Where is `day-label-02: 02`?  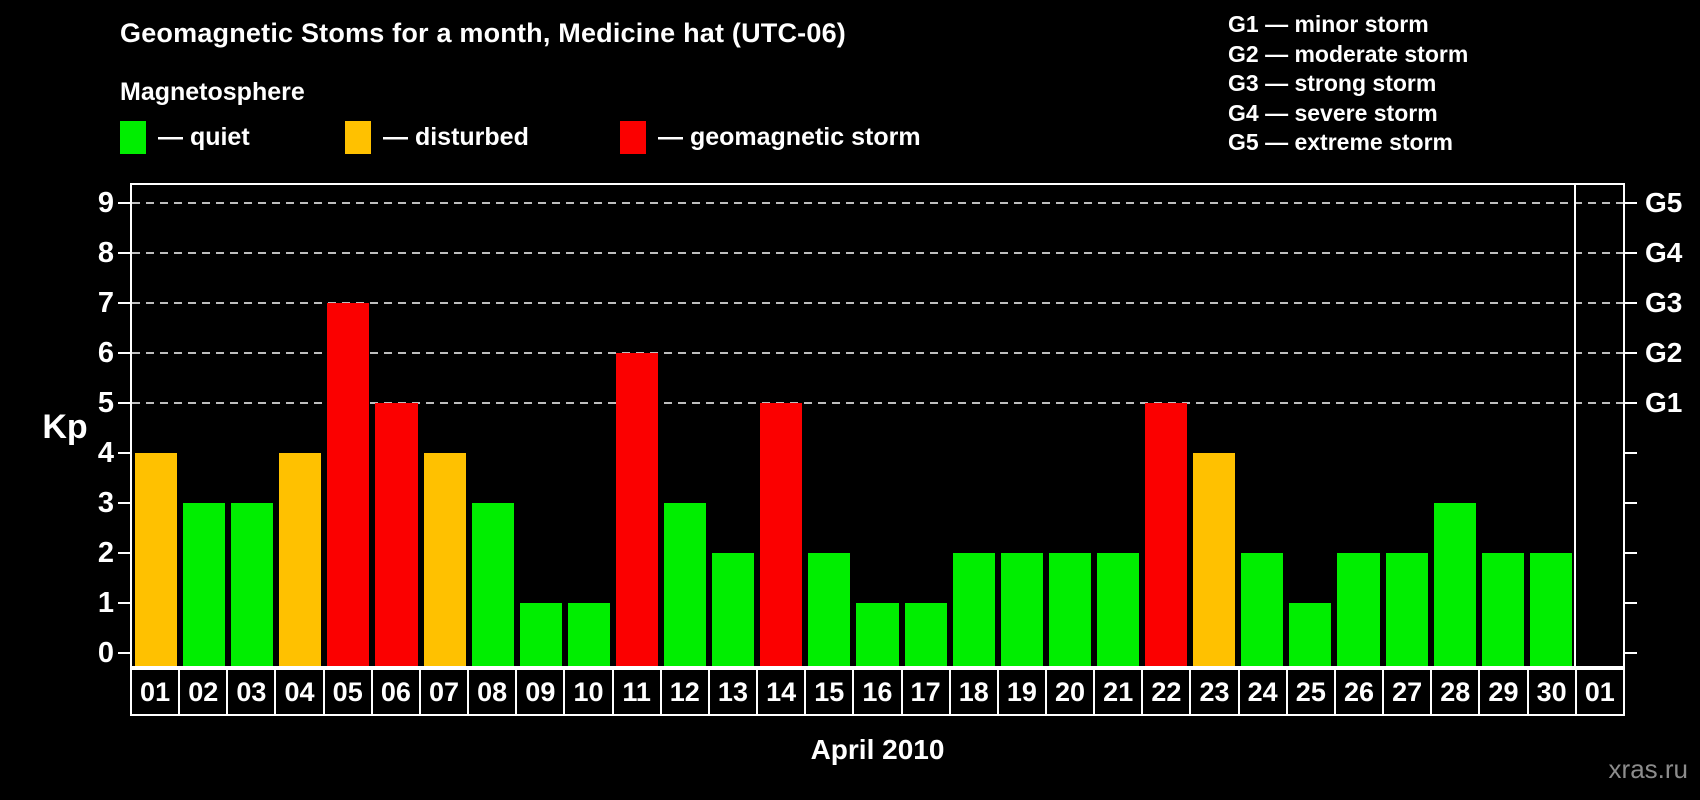
day-label-02: 02 is located at coordinates (203, 692).